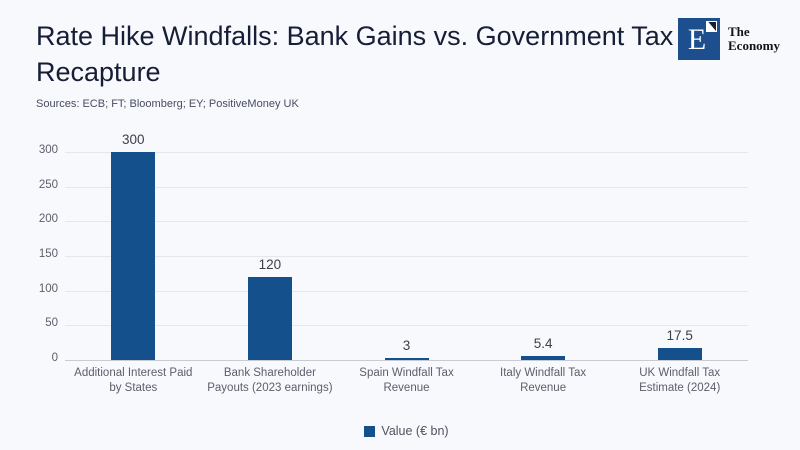 The width and height of the screenshot is (800, 450). I want to click on x-axis-category-label-line: Estimate (2024), so click(680, 388).